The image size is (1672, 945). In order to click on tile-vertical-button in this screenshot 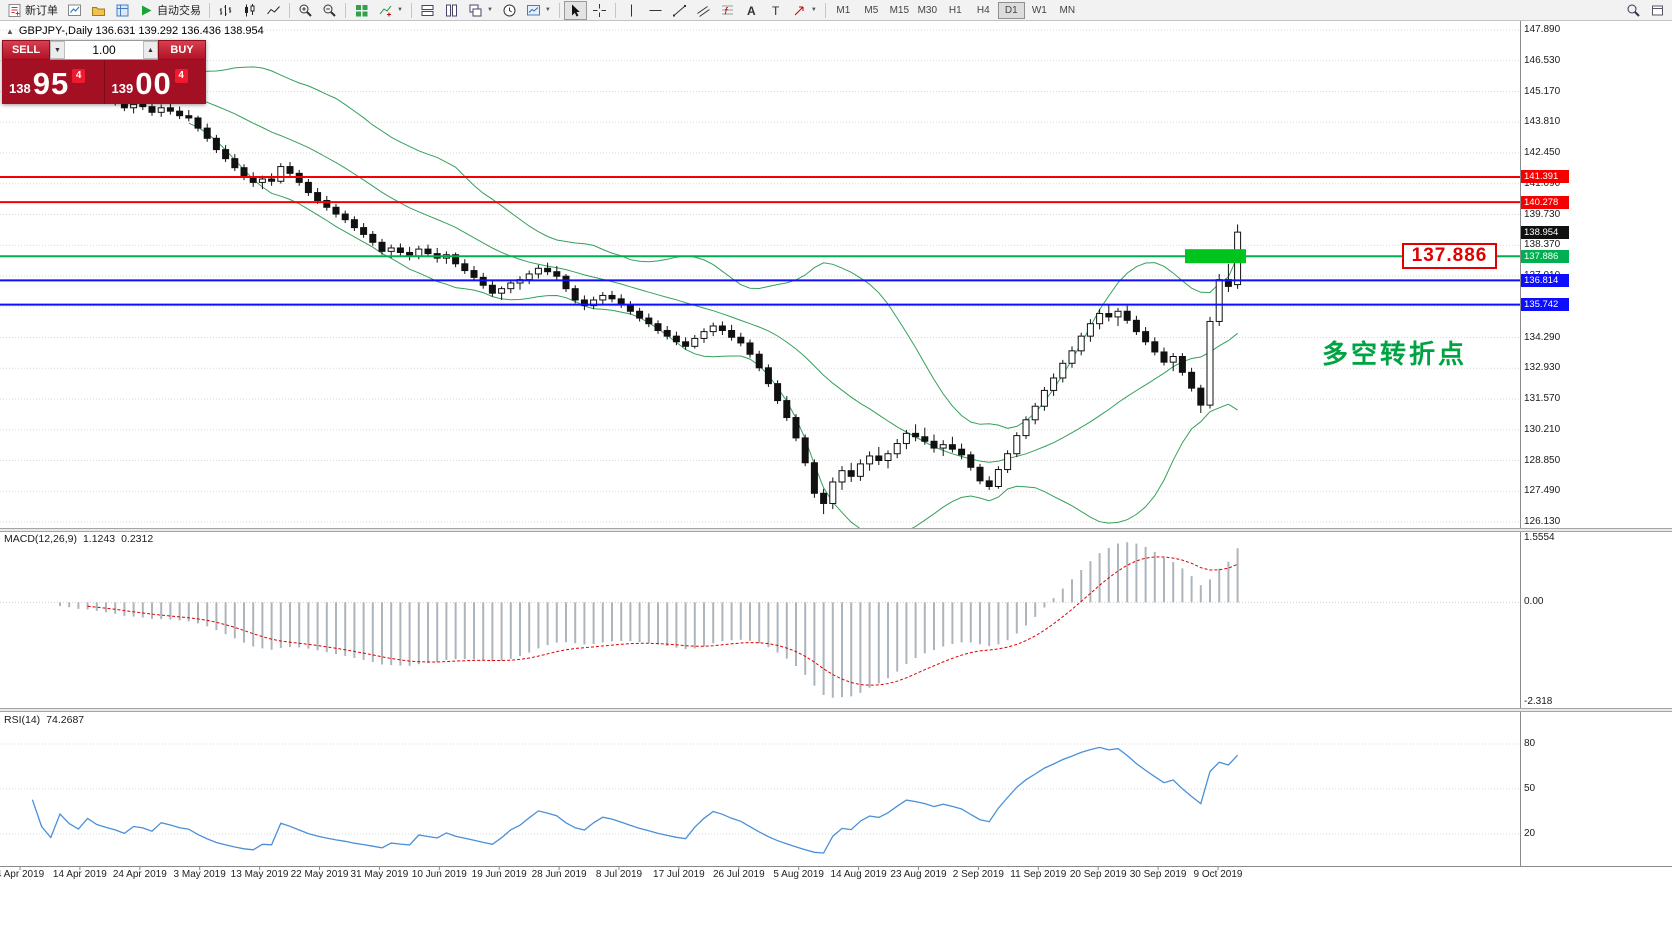, I will do `click(451, 10)`.